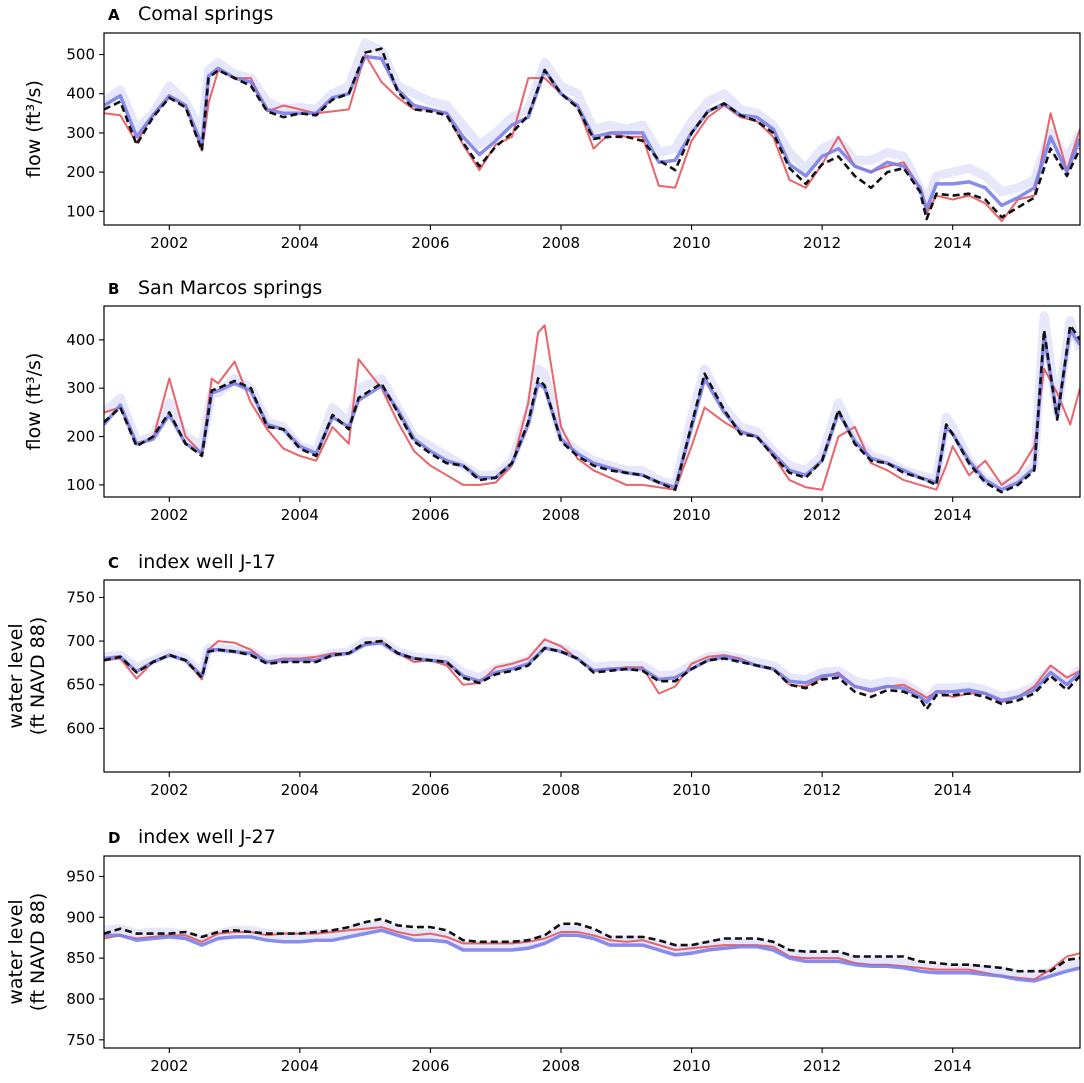 Image resolution: width=1084 pixels, height=1083 pixels. I want to click on y-tick-label: 800, so click(80, 999).